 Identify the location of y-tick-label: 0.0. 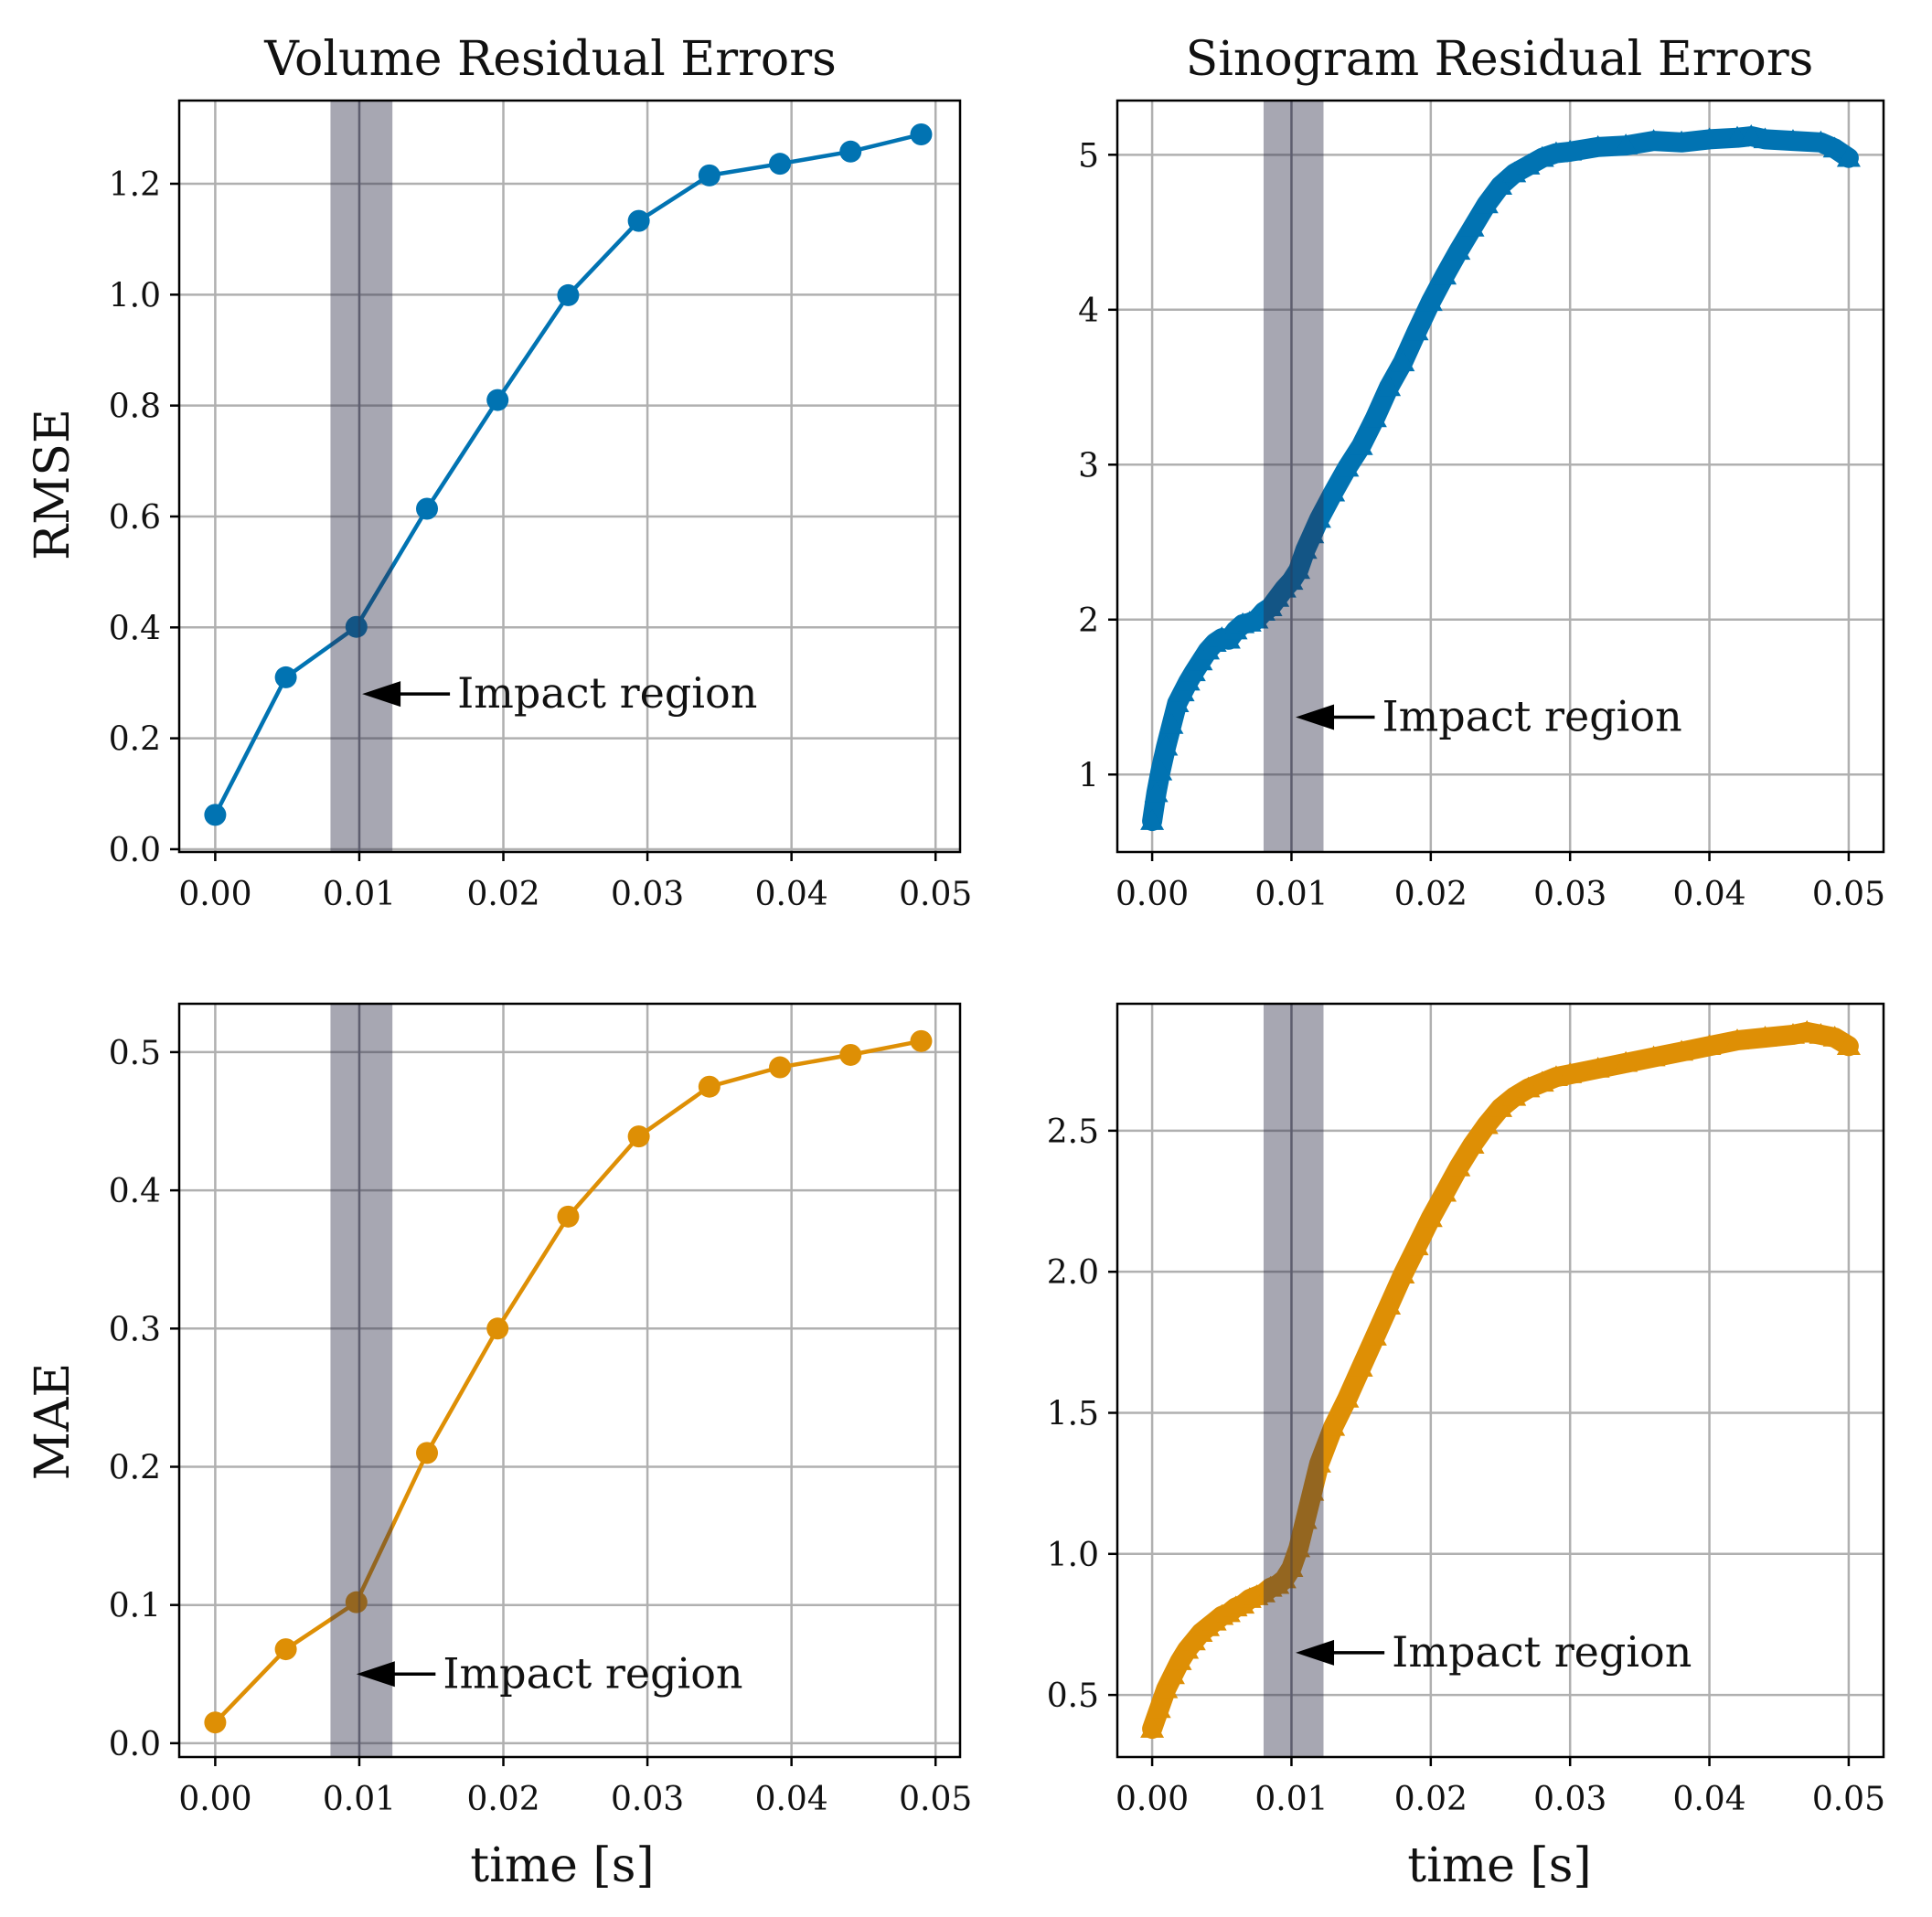
(135, 850).